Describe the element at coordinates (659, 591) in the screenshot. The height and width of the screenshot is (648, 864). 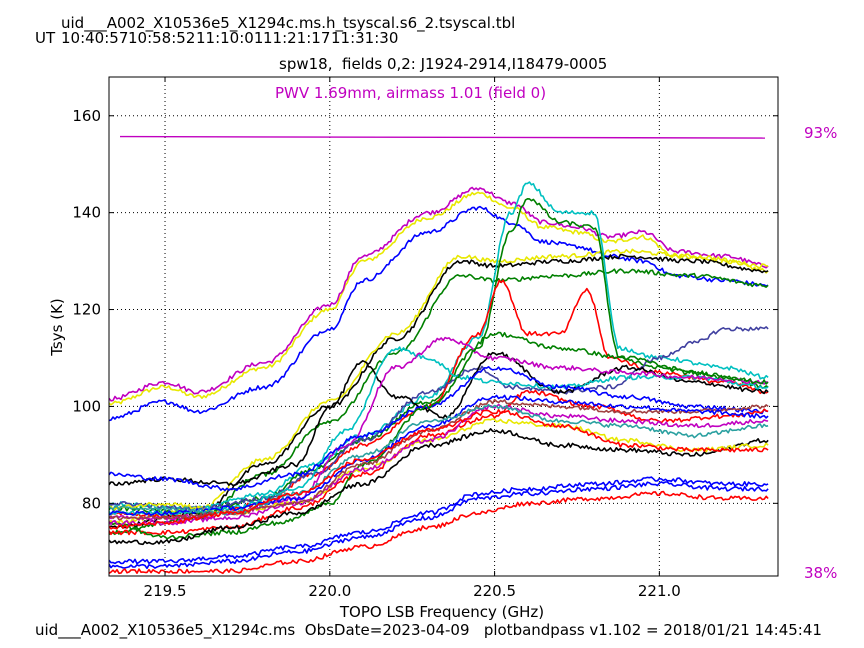
I see `x-tick-label: 221.0` at that location.